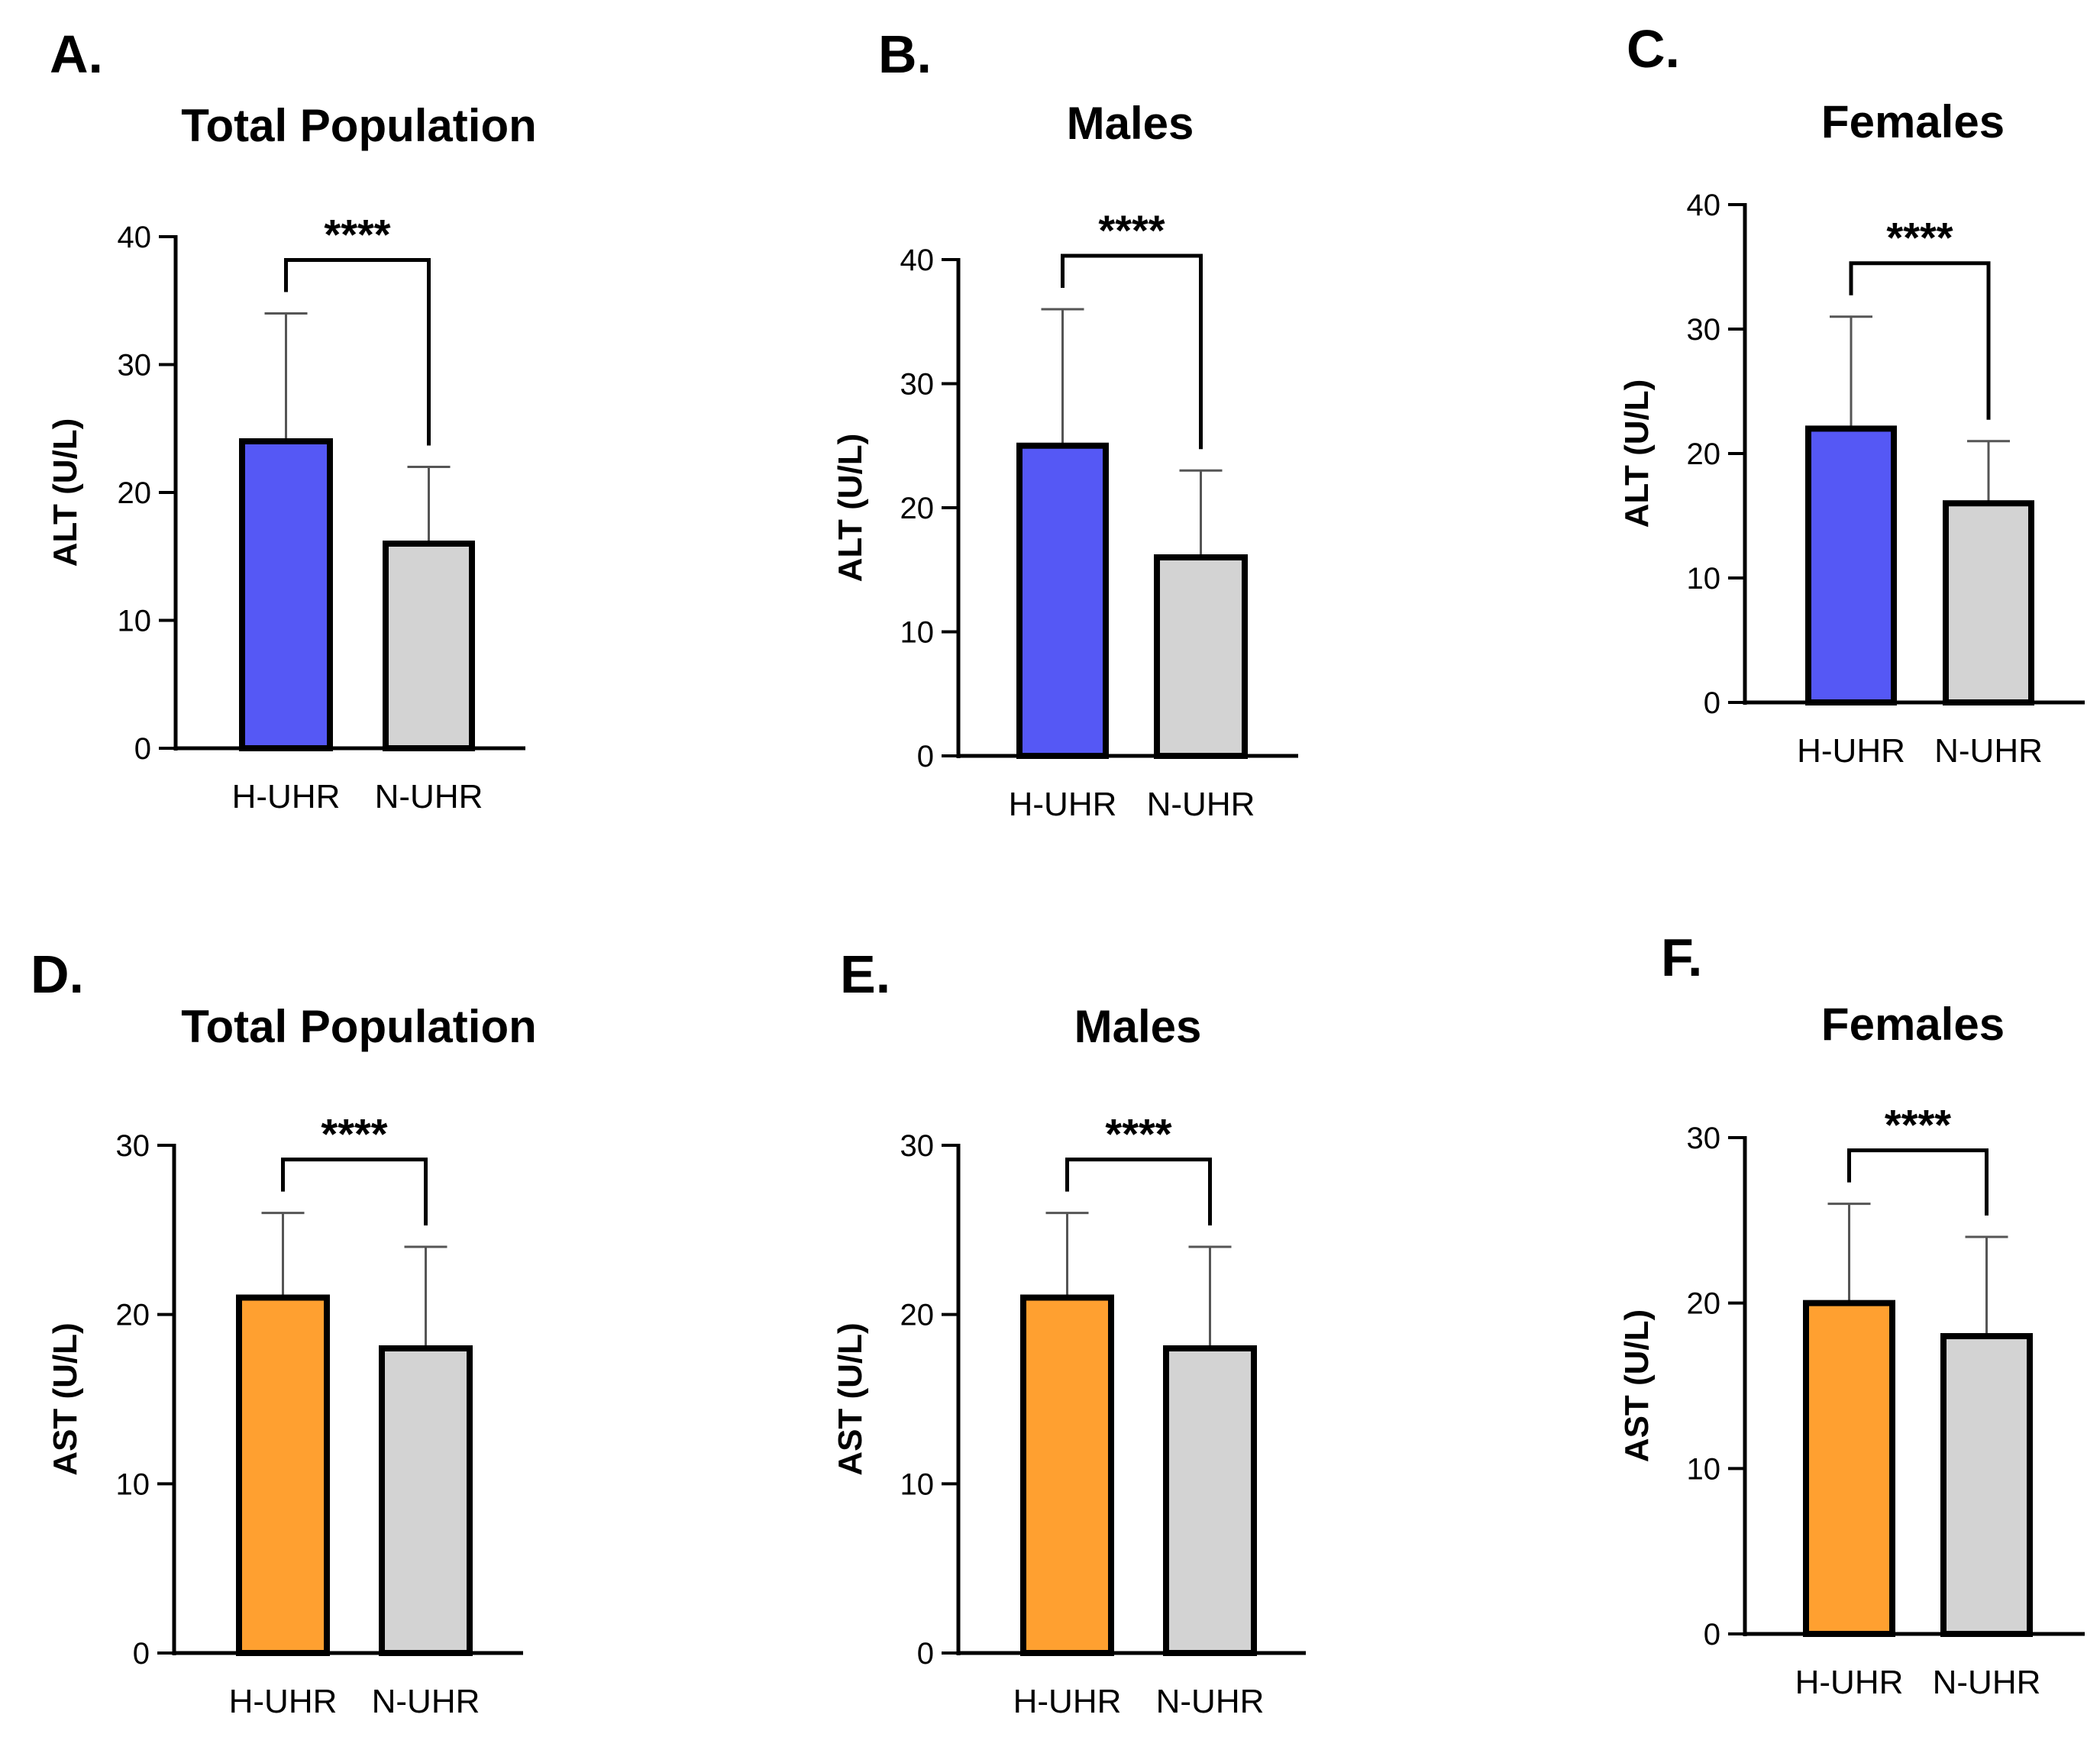 This screenshot has width=2100, height=1737. I want to click on panel-1-letter: A., so click(76, 54).